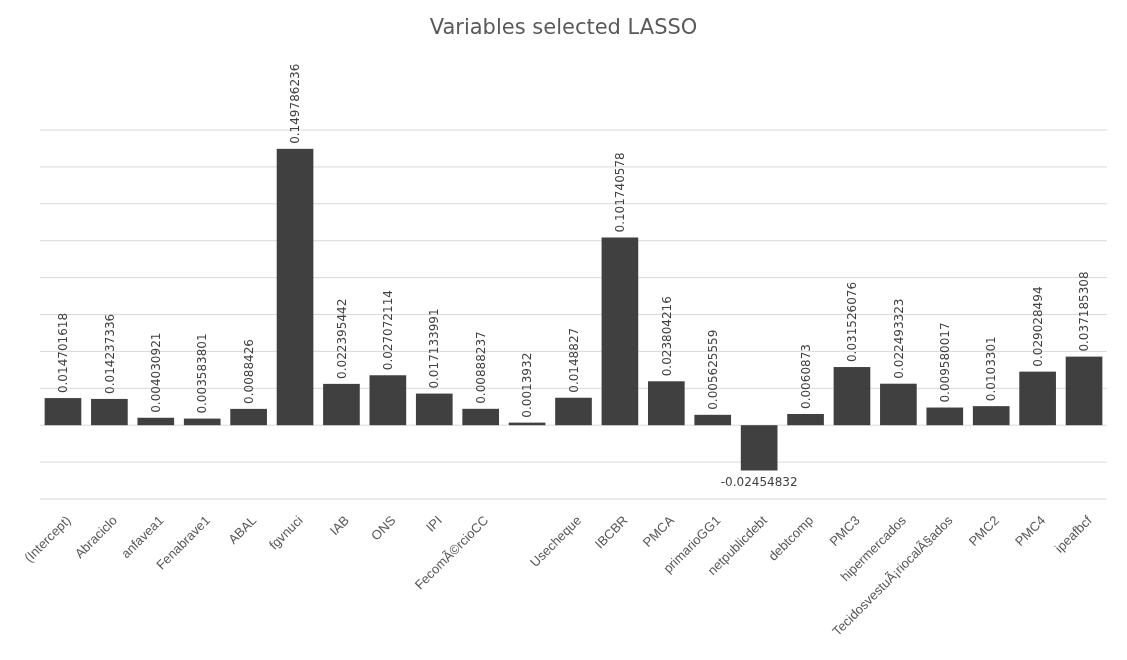 This screenshot has height=660, width=1127. Describe the element at coordinates (388, 330) in the screenshot. I see `data-label: 0.027072114` at that location.